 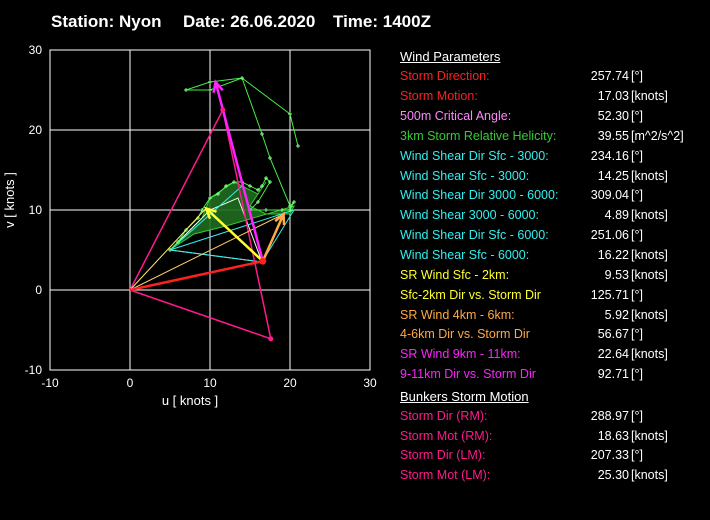 I want to click on param-label: 4-6km Dir vs. Storm Dir, so click(x=465, y=334).